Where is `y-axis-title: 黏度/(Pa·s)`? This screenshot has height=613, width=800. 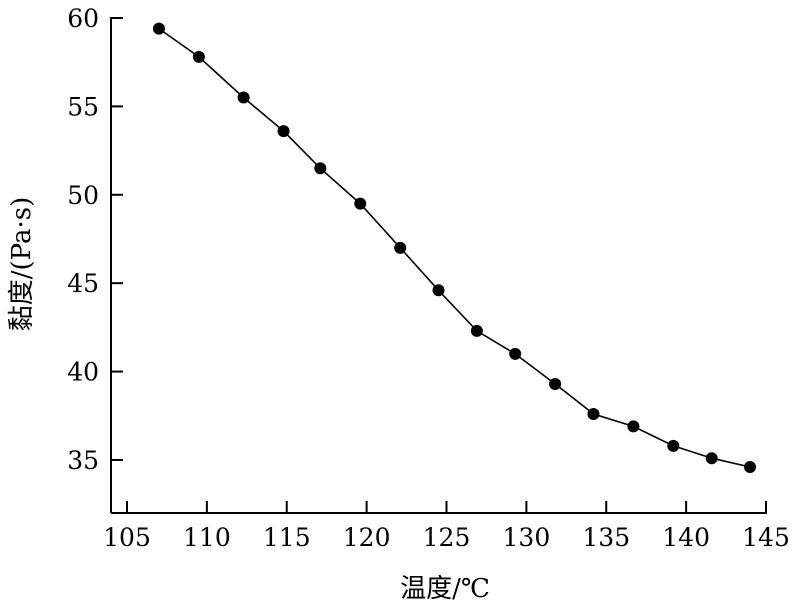 y-axis-title: 黏度/(Pa·s) is located at coordinates (22, 264).